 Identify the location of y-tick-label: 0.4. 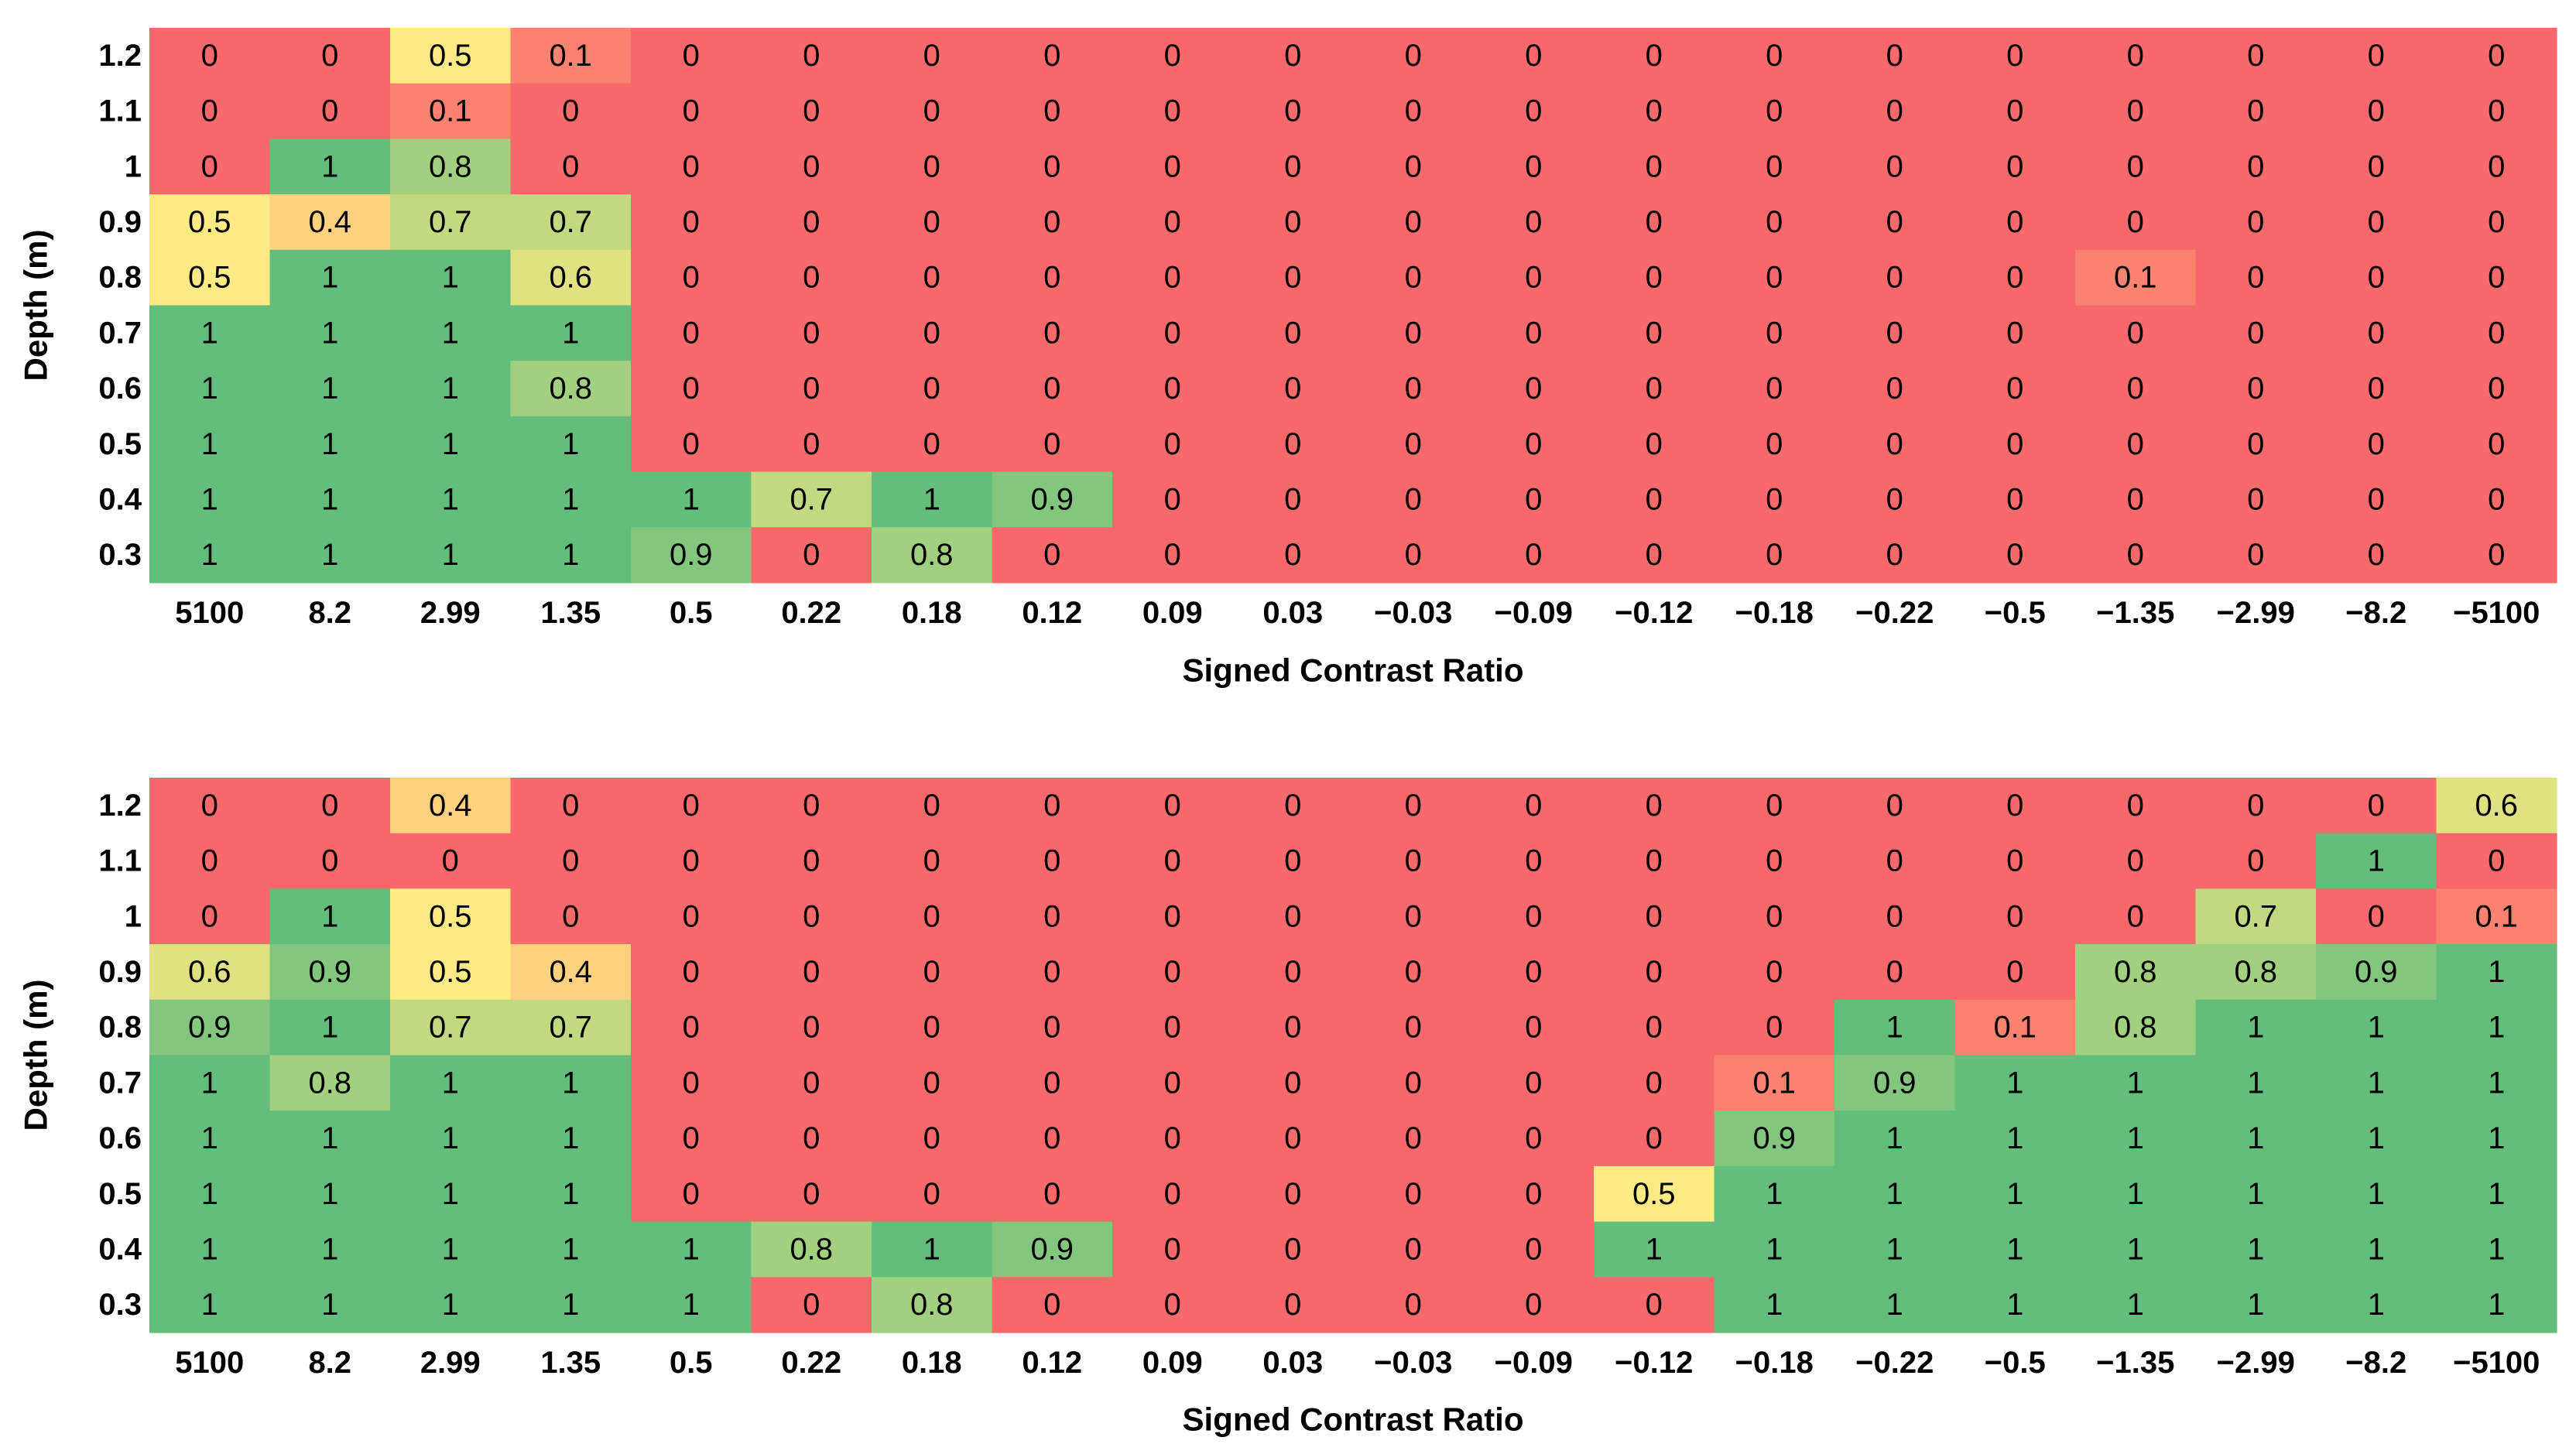
(120, 499).